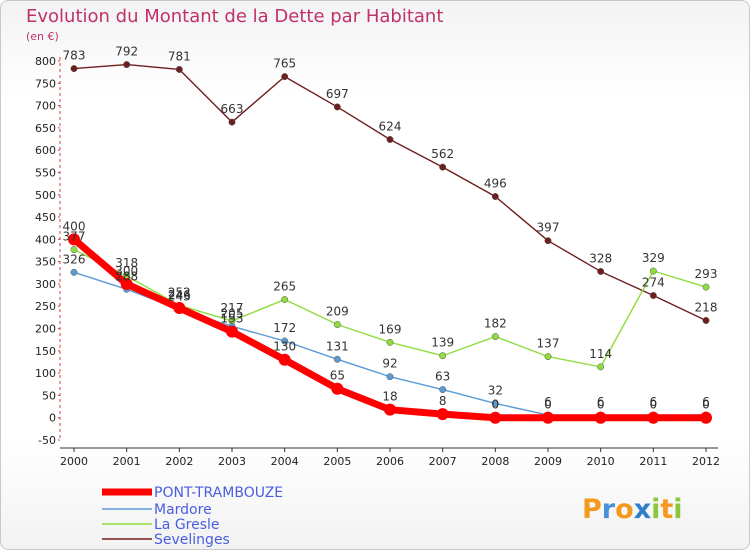  What do you see at coordinates (706, 461) in the screenshot?
I see `x-tick-label: 2012` at bounding box center [706, 461].